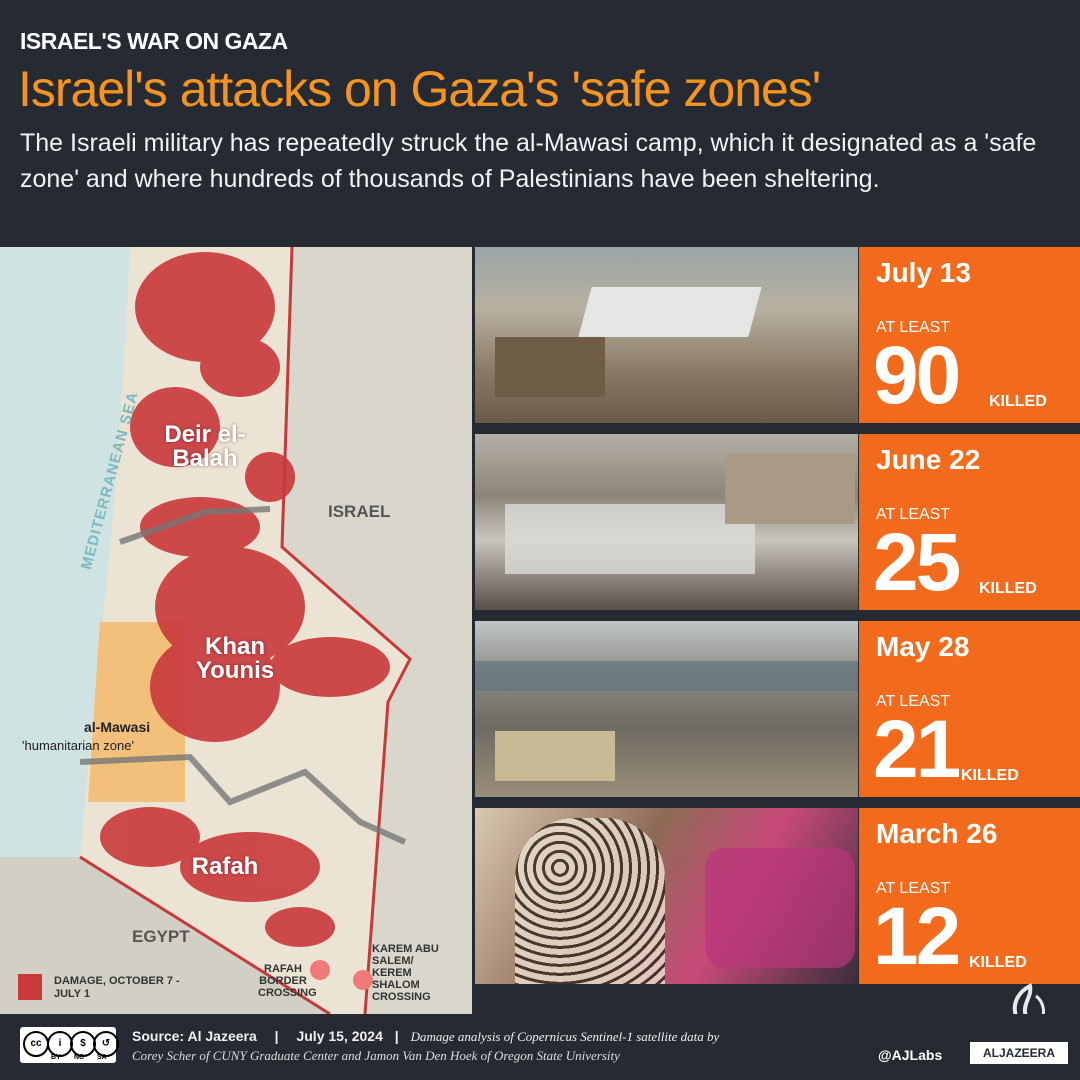  What do you see at coordinates (969, 896) in the screenshot?
I see `attack-info: March 26 AT LEAST 12 KILLED` at bounding box center [969, 896].